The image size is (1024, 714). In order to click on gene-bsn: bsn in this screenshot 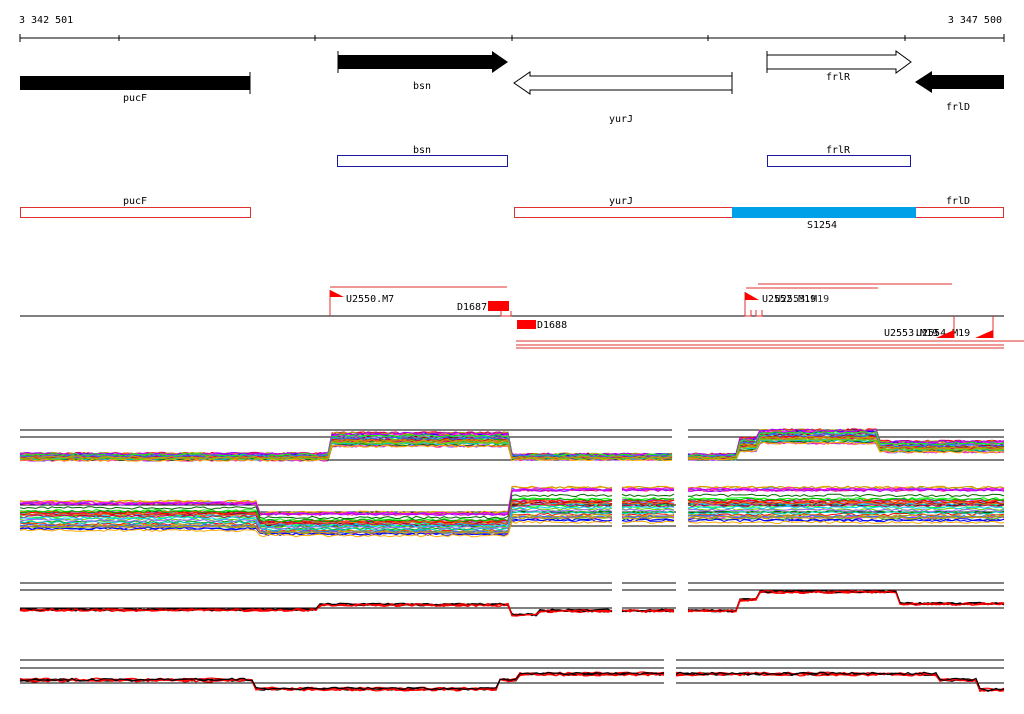, I will do `click(422, 71)`.